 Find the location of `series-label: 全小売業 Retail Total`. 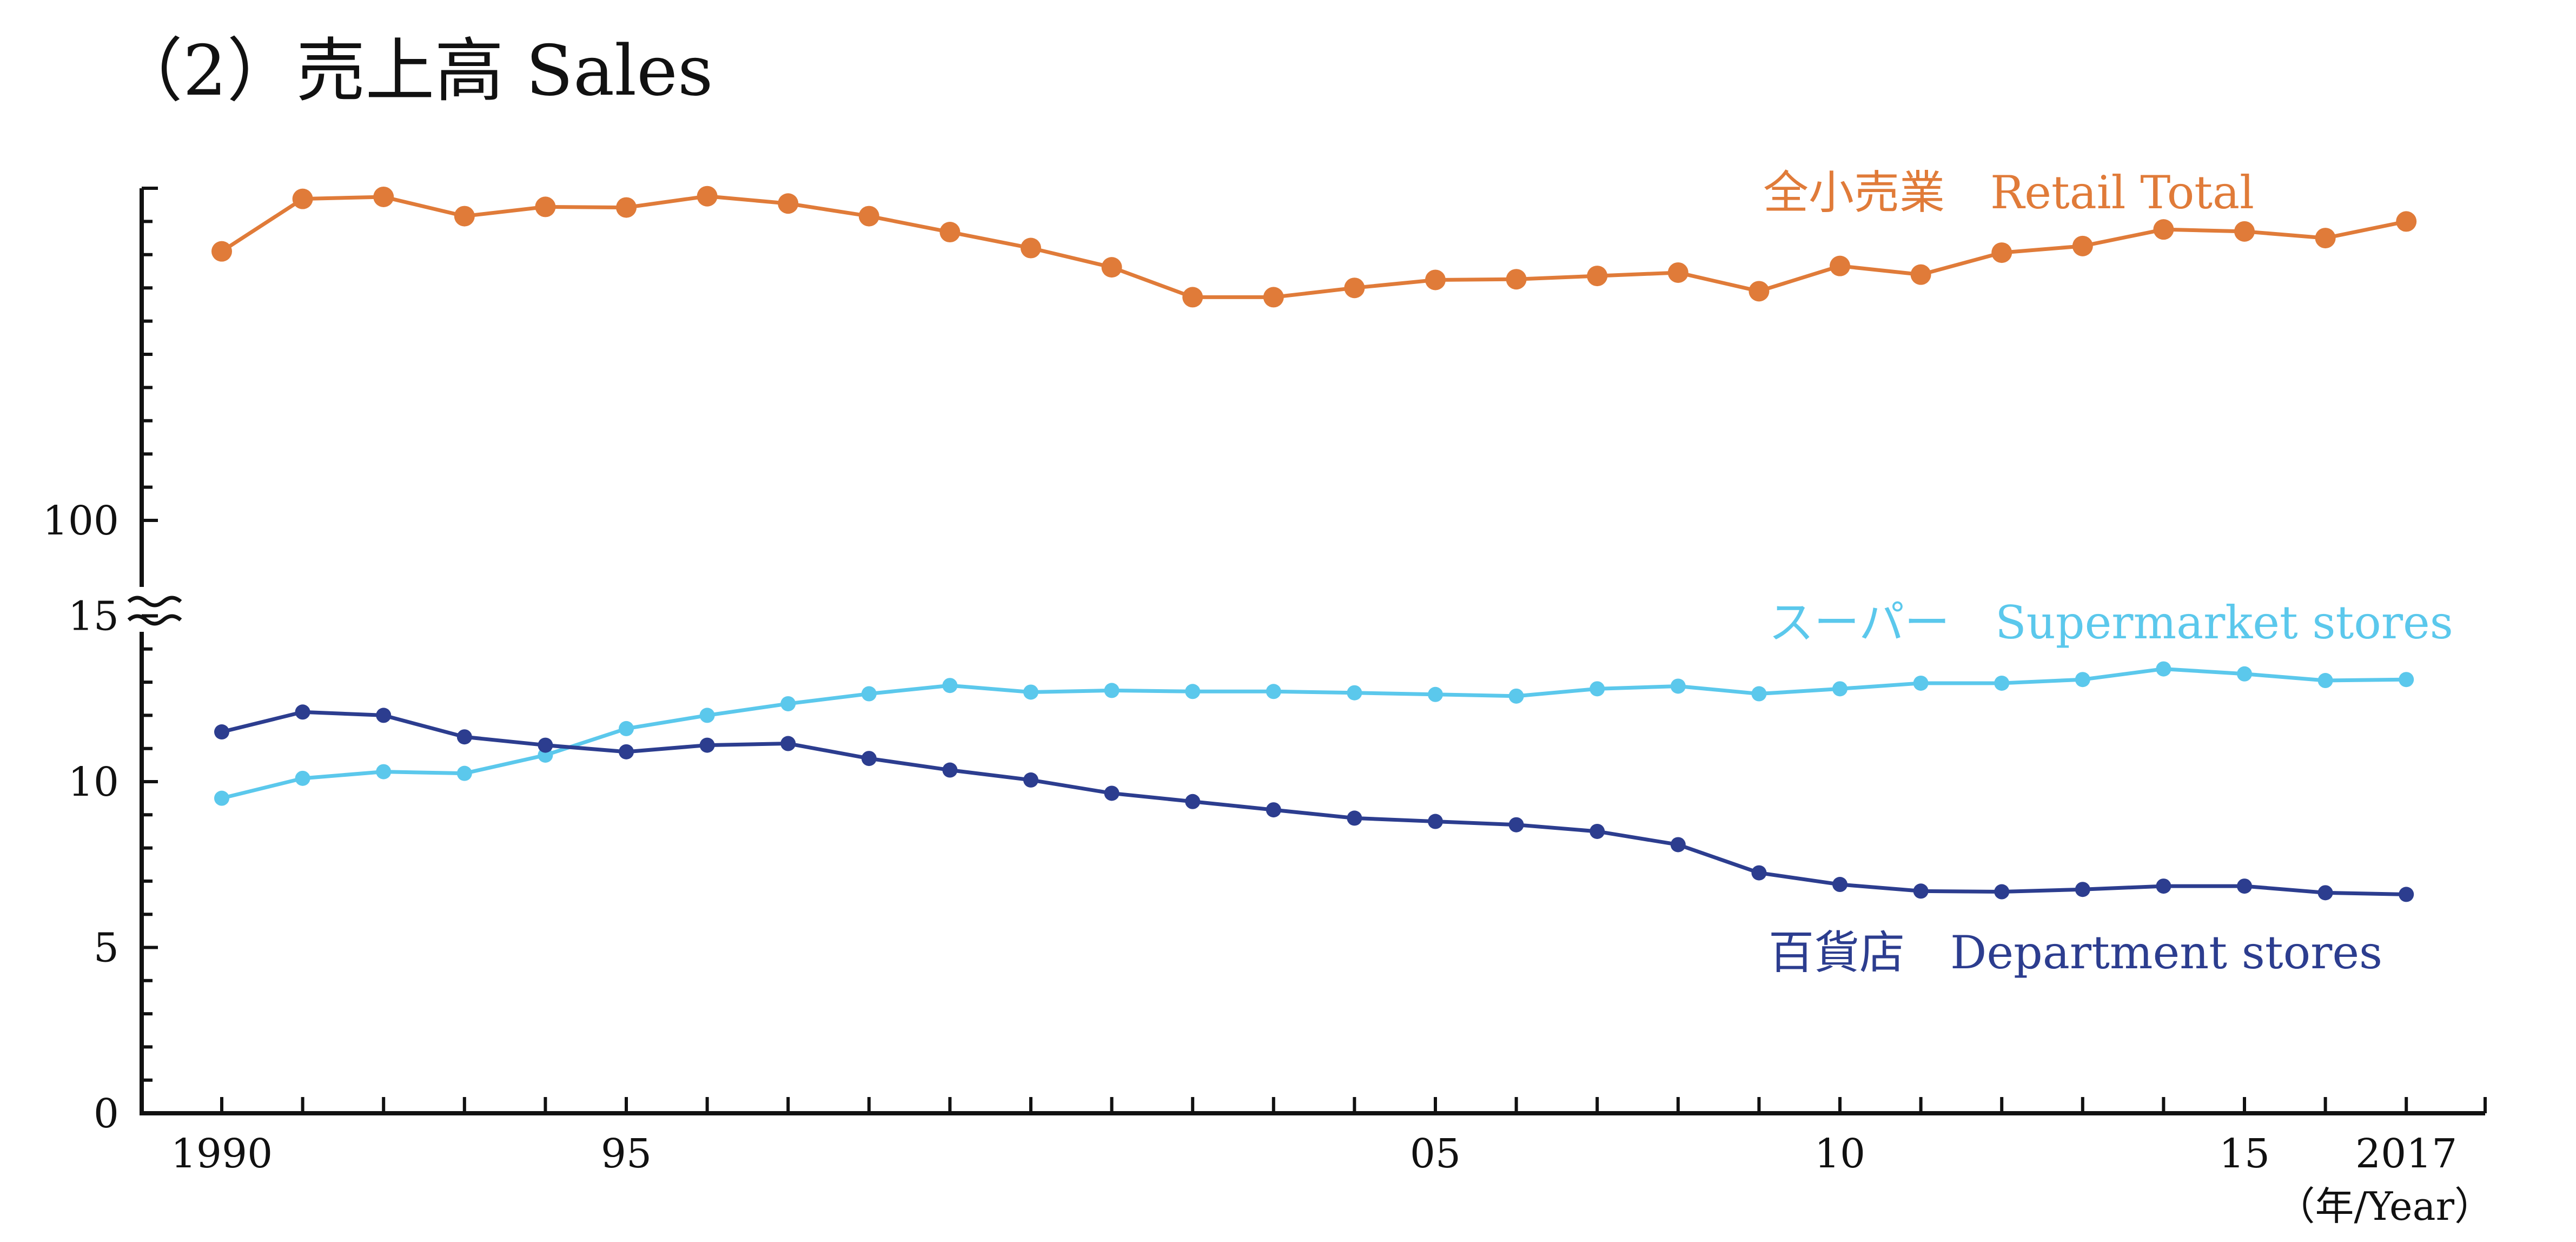

series-label: 全小売業 Retail Total is located at coordinates (2009, 192).